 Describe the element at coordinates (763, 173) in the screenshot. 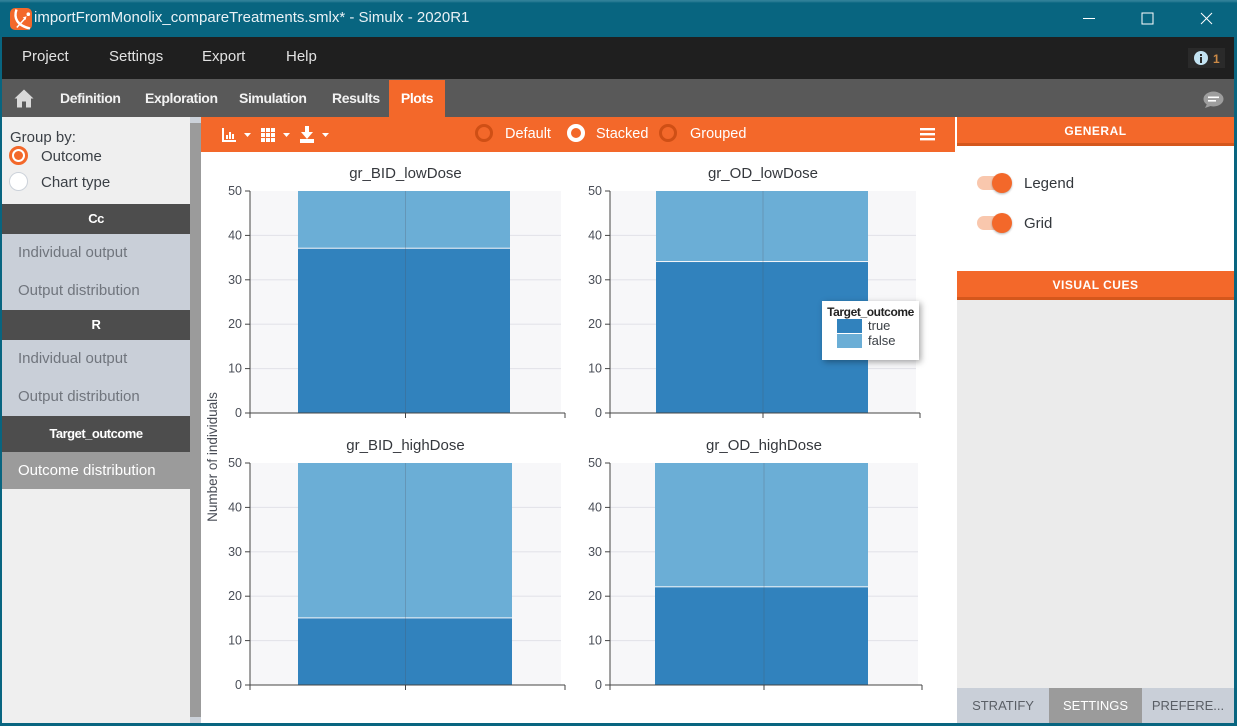

I see `svg-text: gr_OD_lowDose` at that location.